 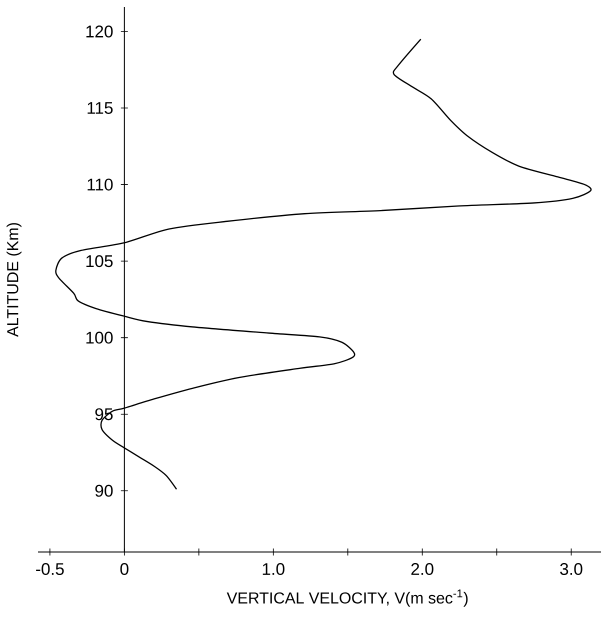 I want to click on y-axis-title: ALTITUDE (Km), so click(x=14, y=280).